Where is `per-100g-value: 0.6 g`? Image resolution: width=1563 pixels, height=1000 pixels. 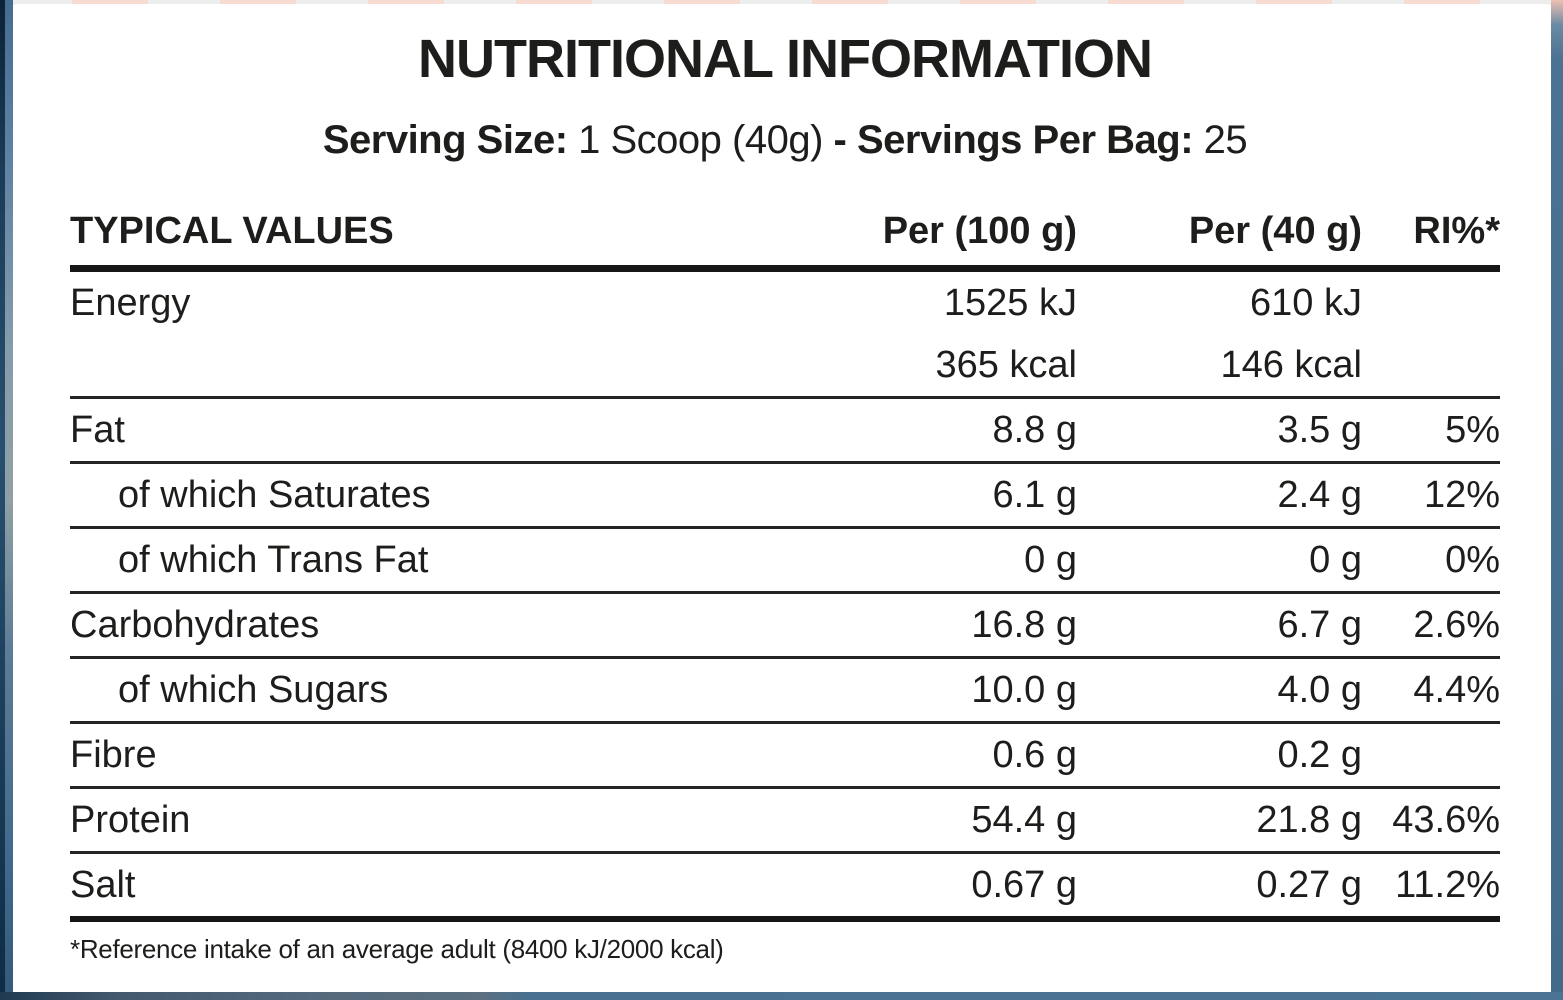
per-100g-value: 0.6 g is located at coordinates (957, 755).